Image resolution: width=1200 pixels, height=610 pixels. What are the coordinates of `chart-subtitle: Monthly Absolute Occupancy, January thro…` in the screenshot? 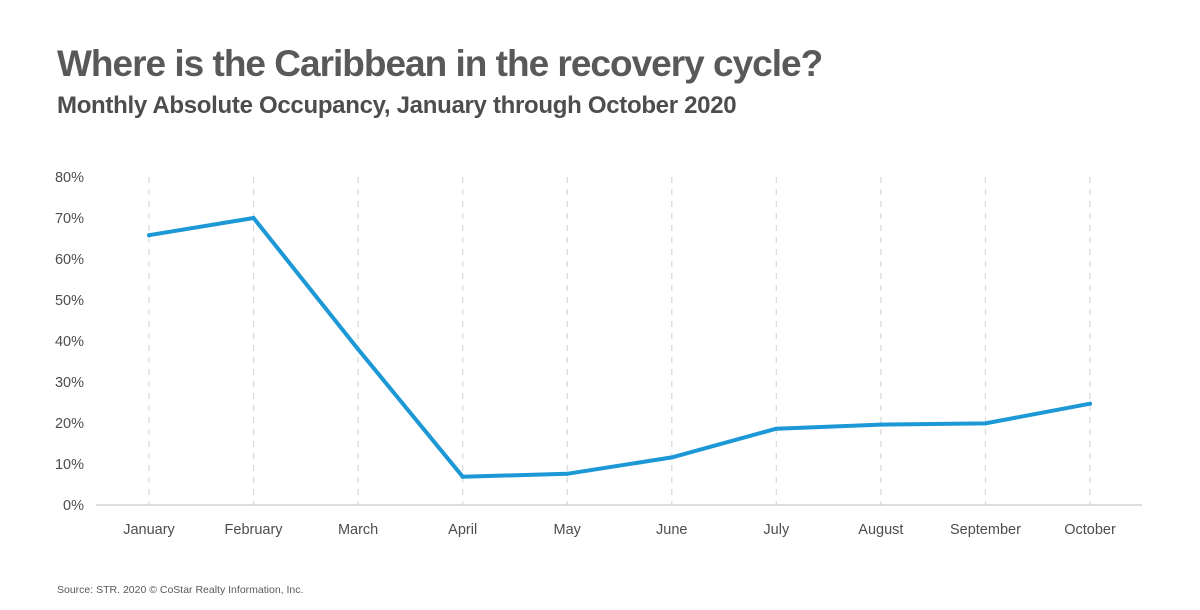 It's located at (397, 105).